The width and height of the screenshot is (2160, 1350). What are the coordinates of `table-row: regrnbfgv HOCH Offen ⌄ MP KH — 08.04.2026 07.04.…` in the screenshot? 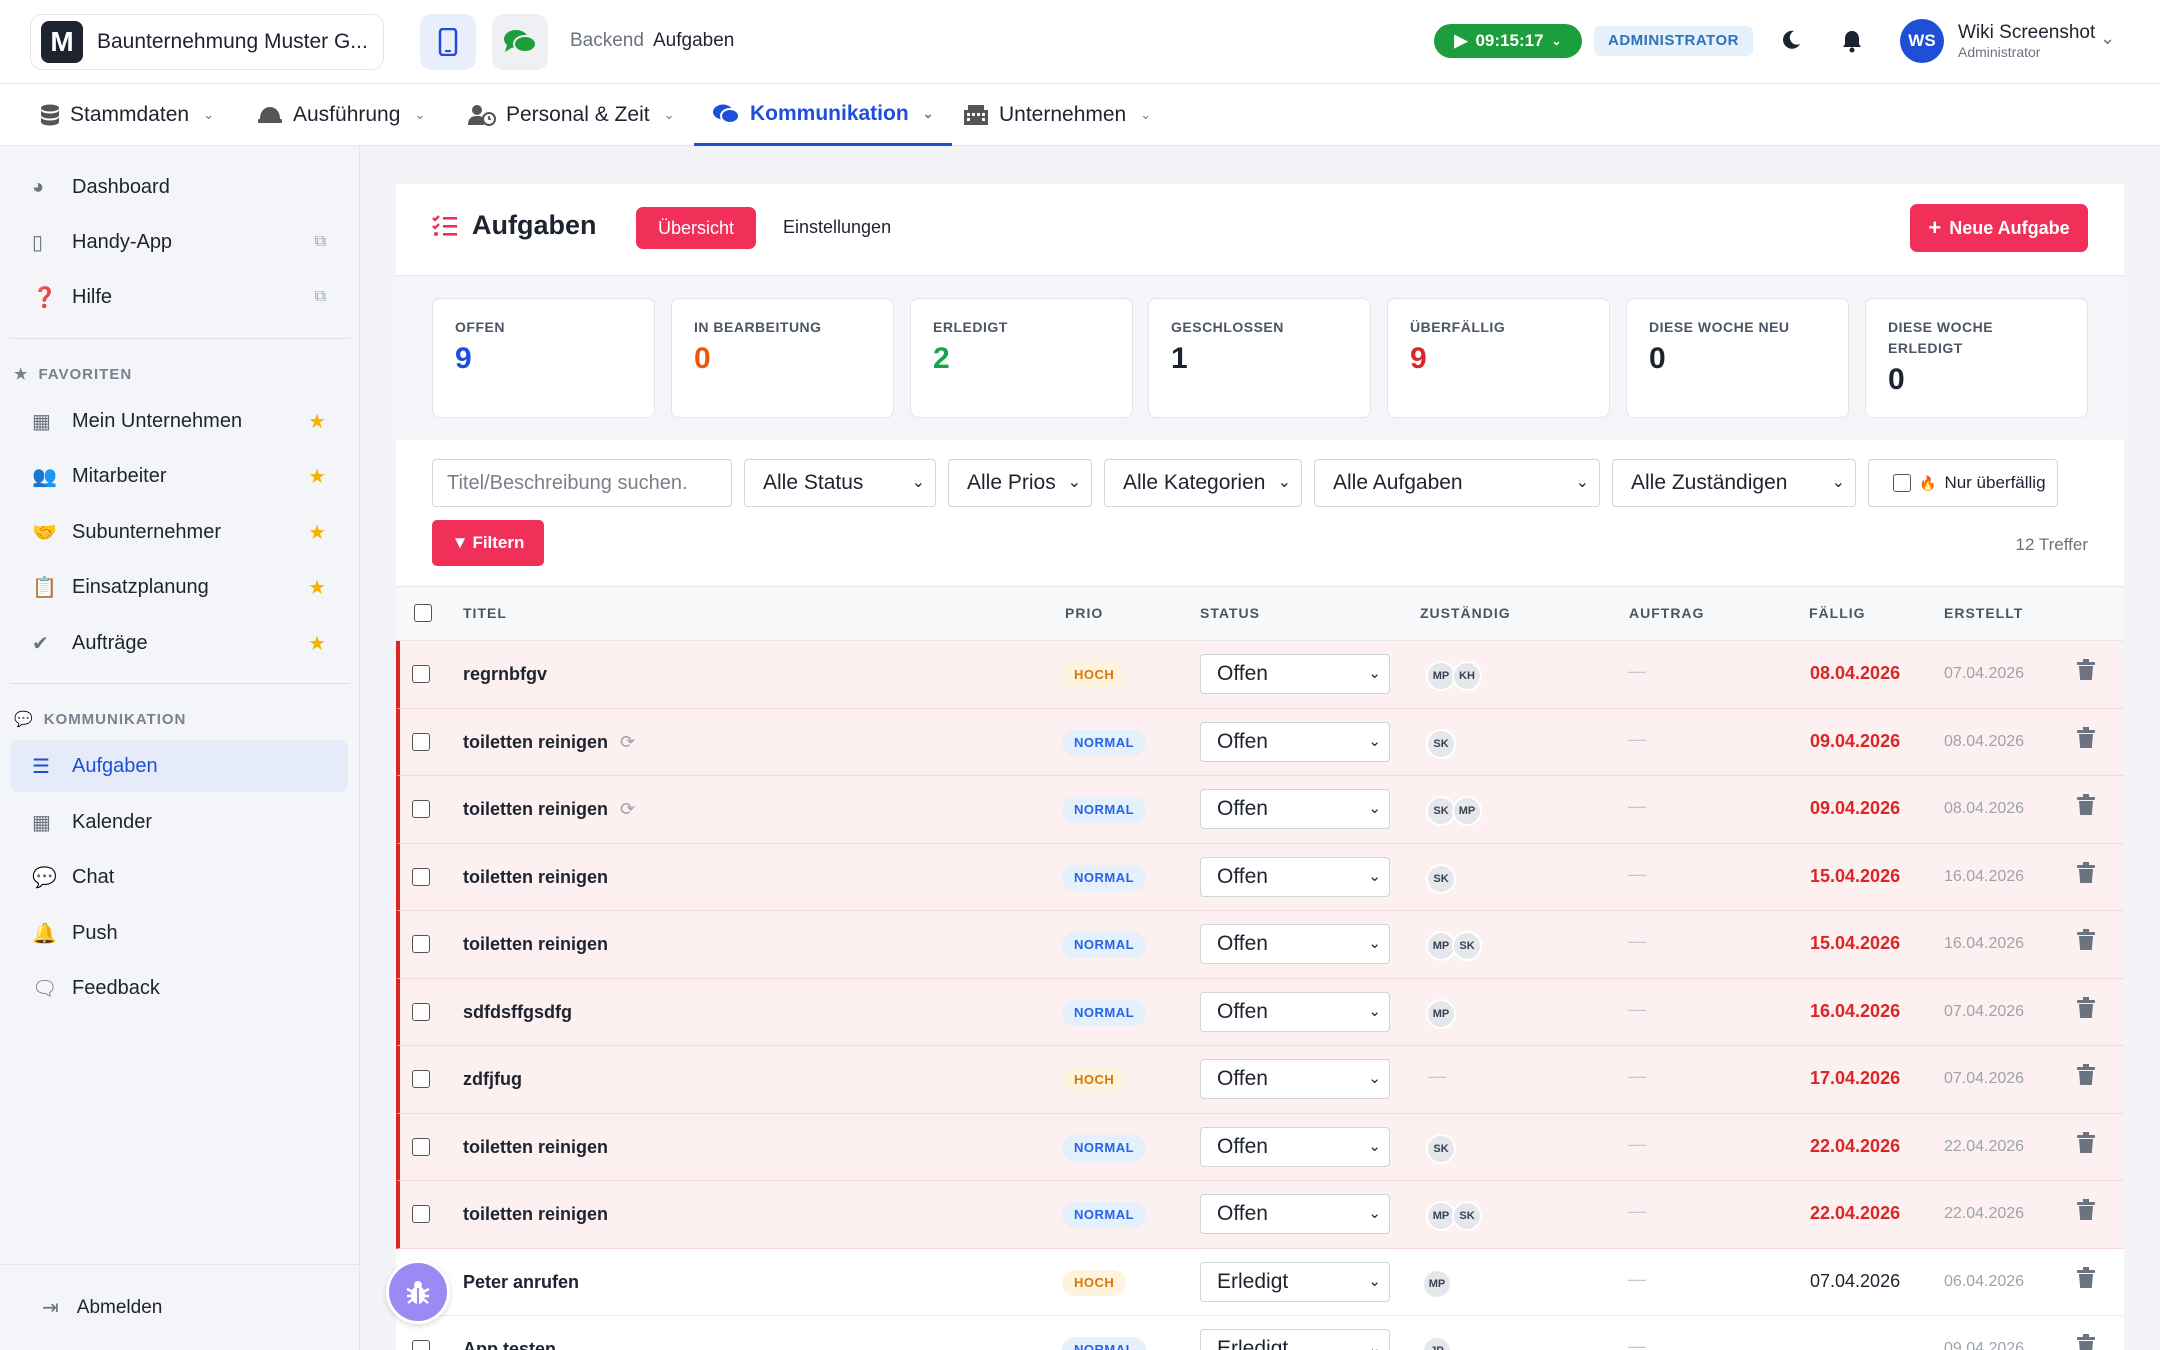 It's located at (1260, 675).